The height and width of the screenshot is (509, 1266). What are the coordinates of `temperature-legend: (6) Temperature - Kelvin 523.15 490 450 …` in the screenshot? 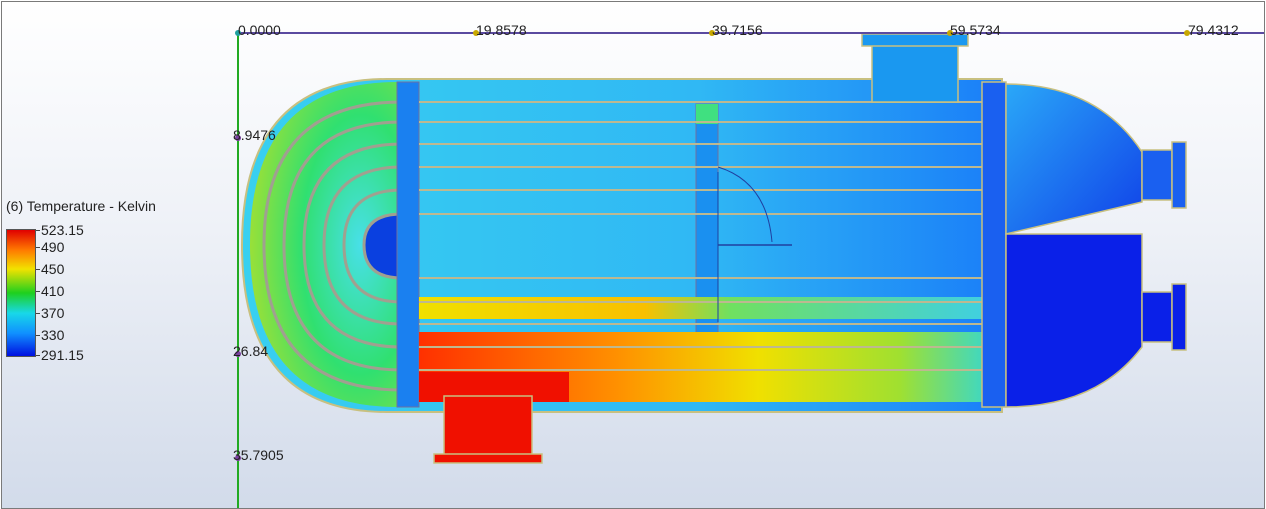 It's located at (117, 287).